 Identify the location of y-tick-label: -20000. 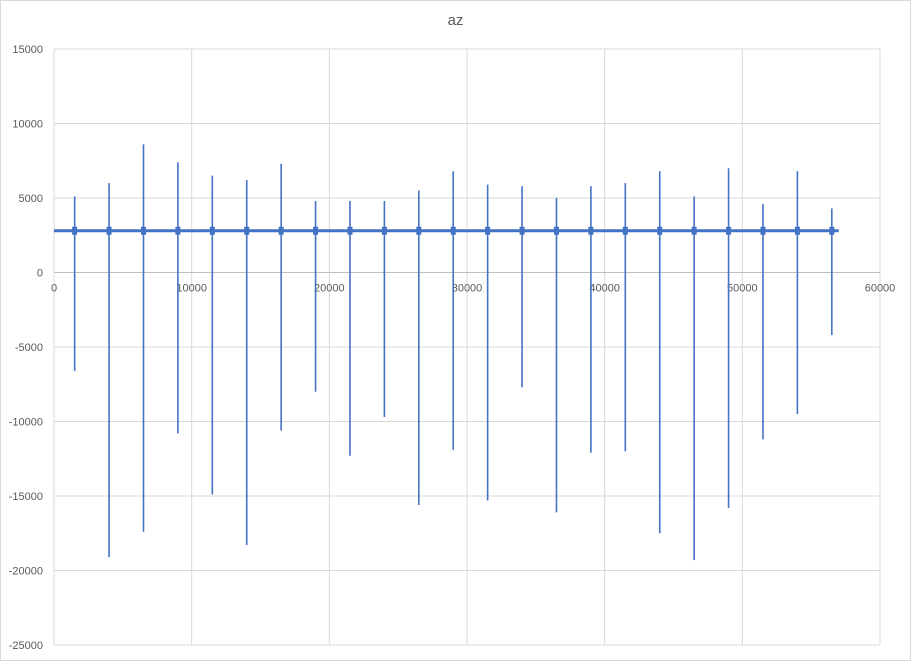
(26, 572).